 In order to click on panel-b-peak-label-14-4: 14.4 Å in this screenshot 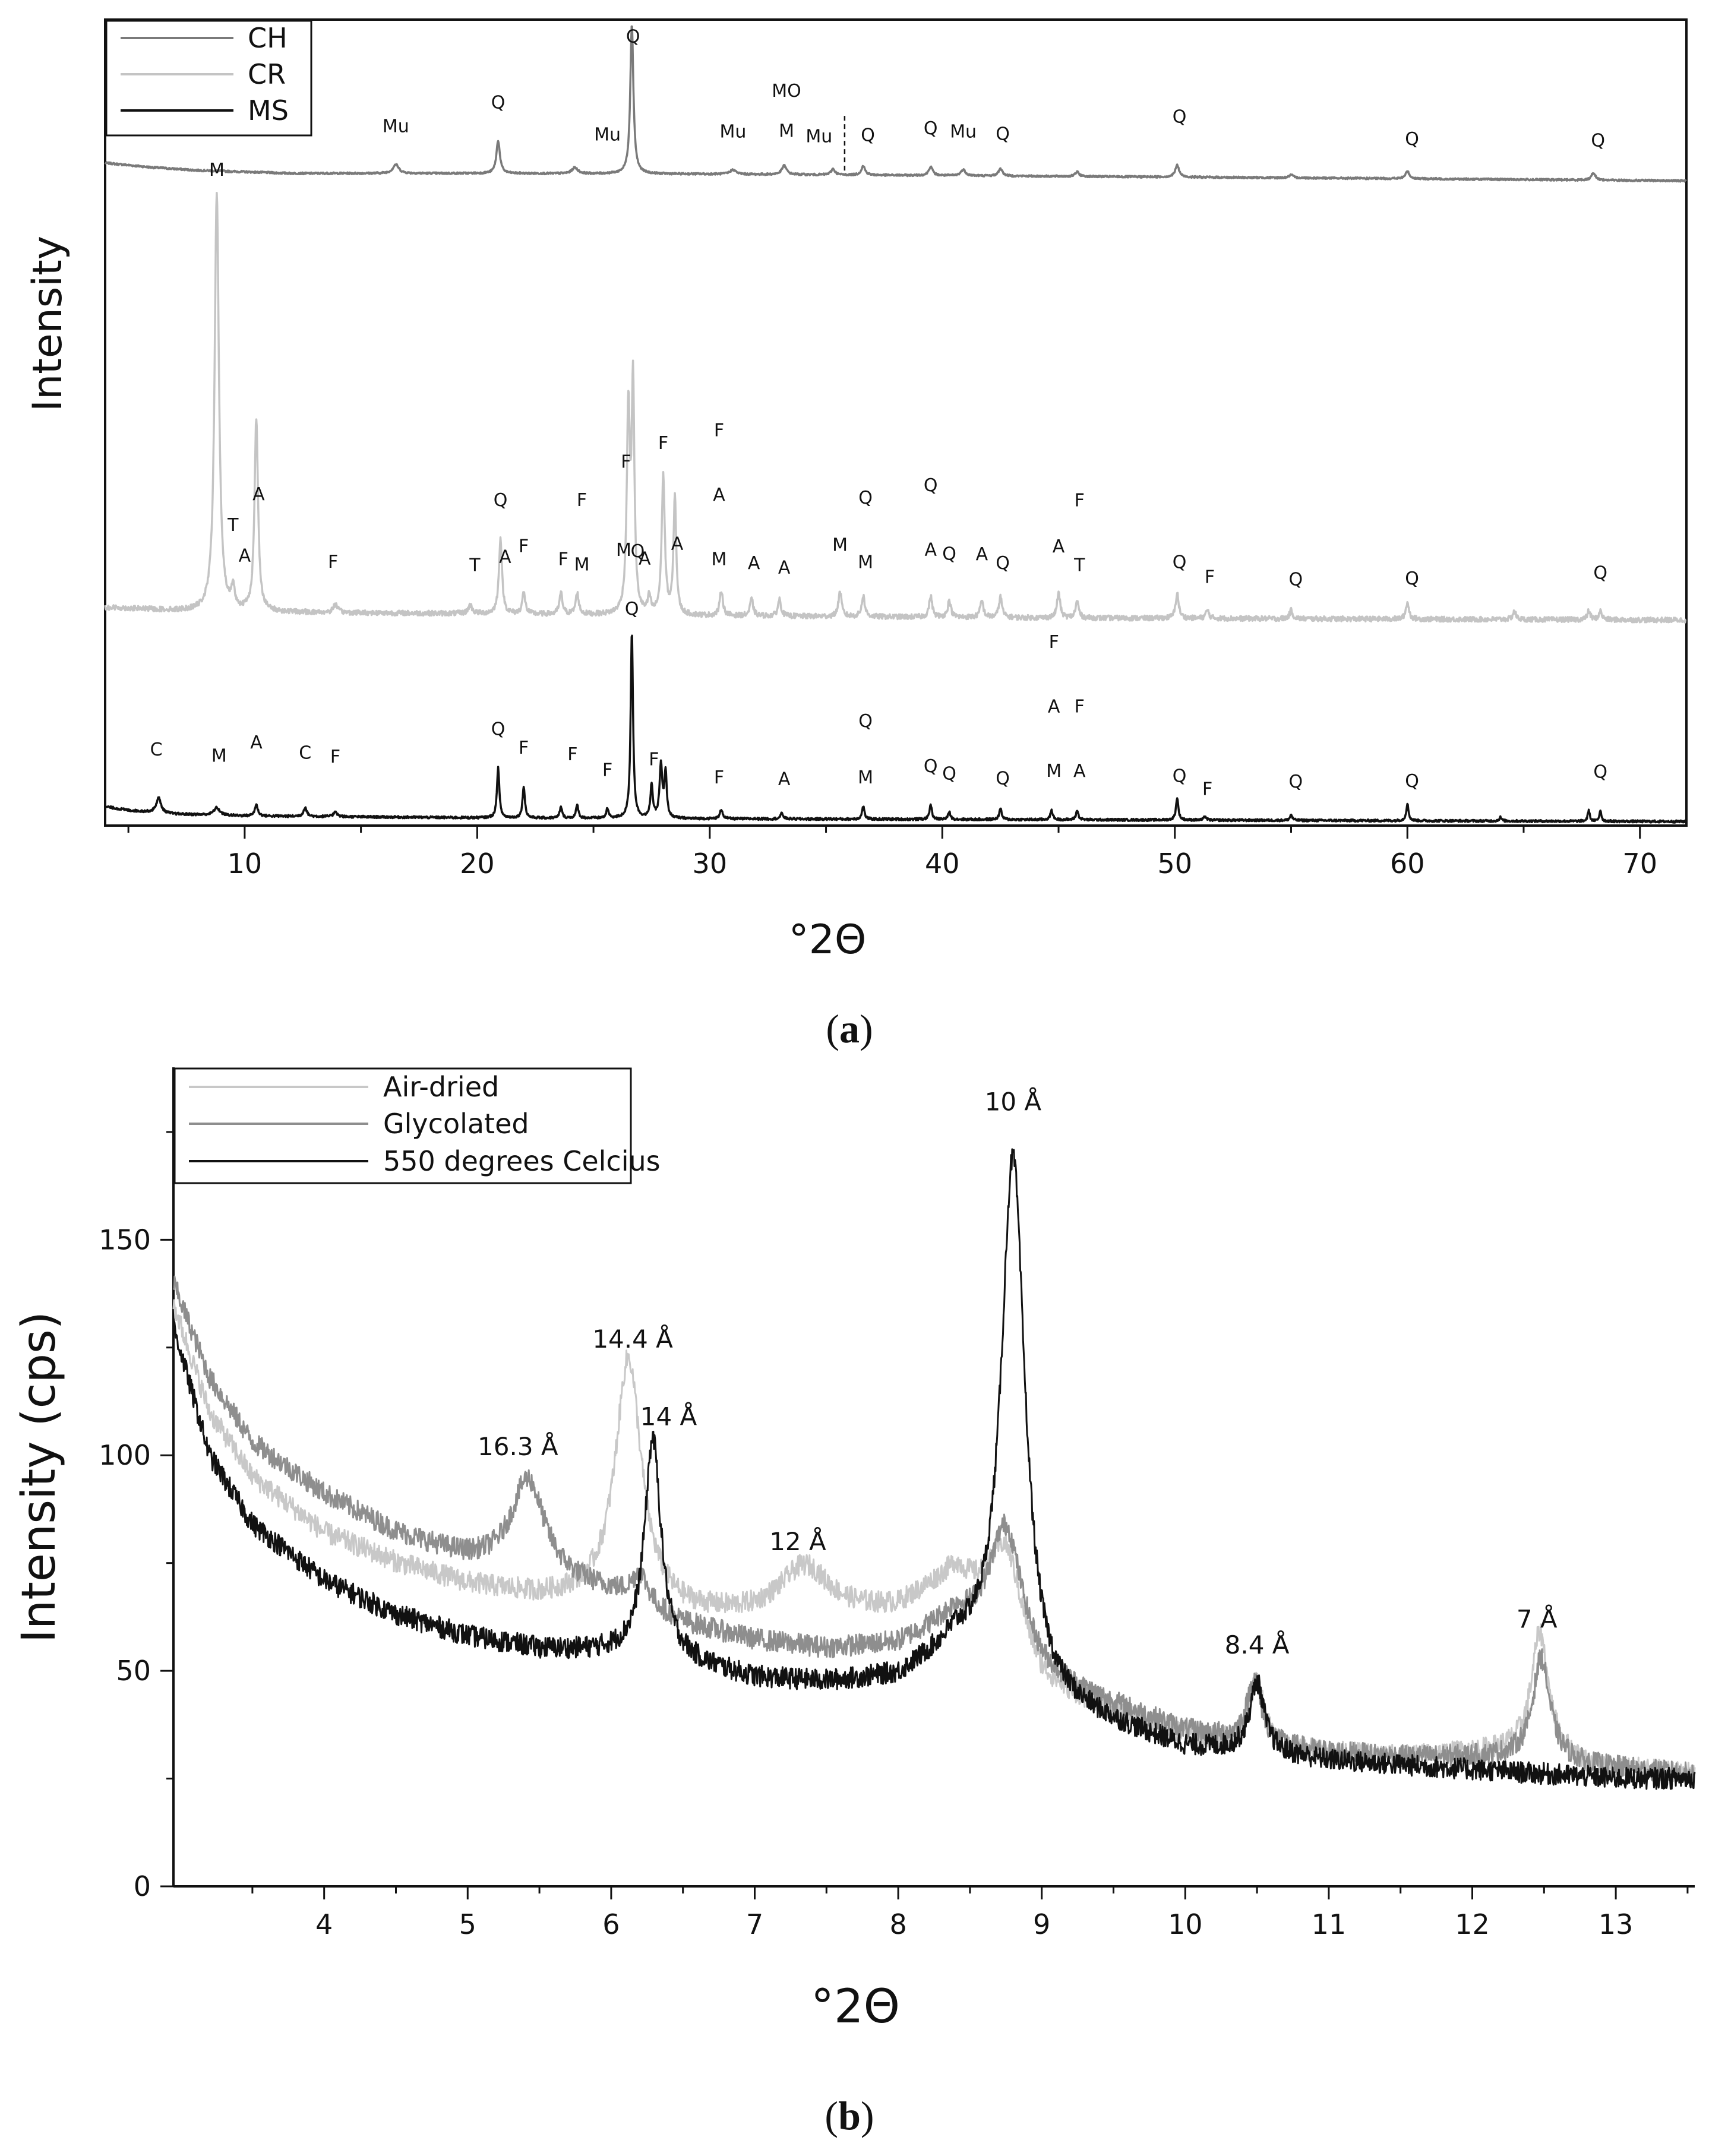, I will do `click(632, 1339)`.